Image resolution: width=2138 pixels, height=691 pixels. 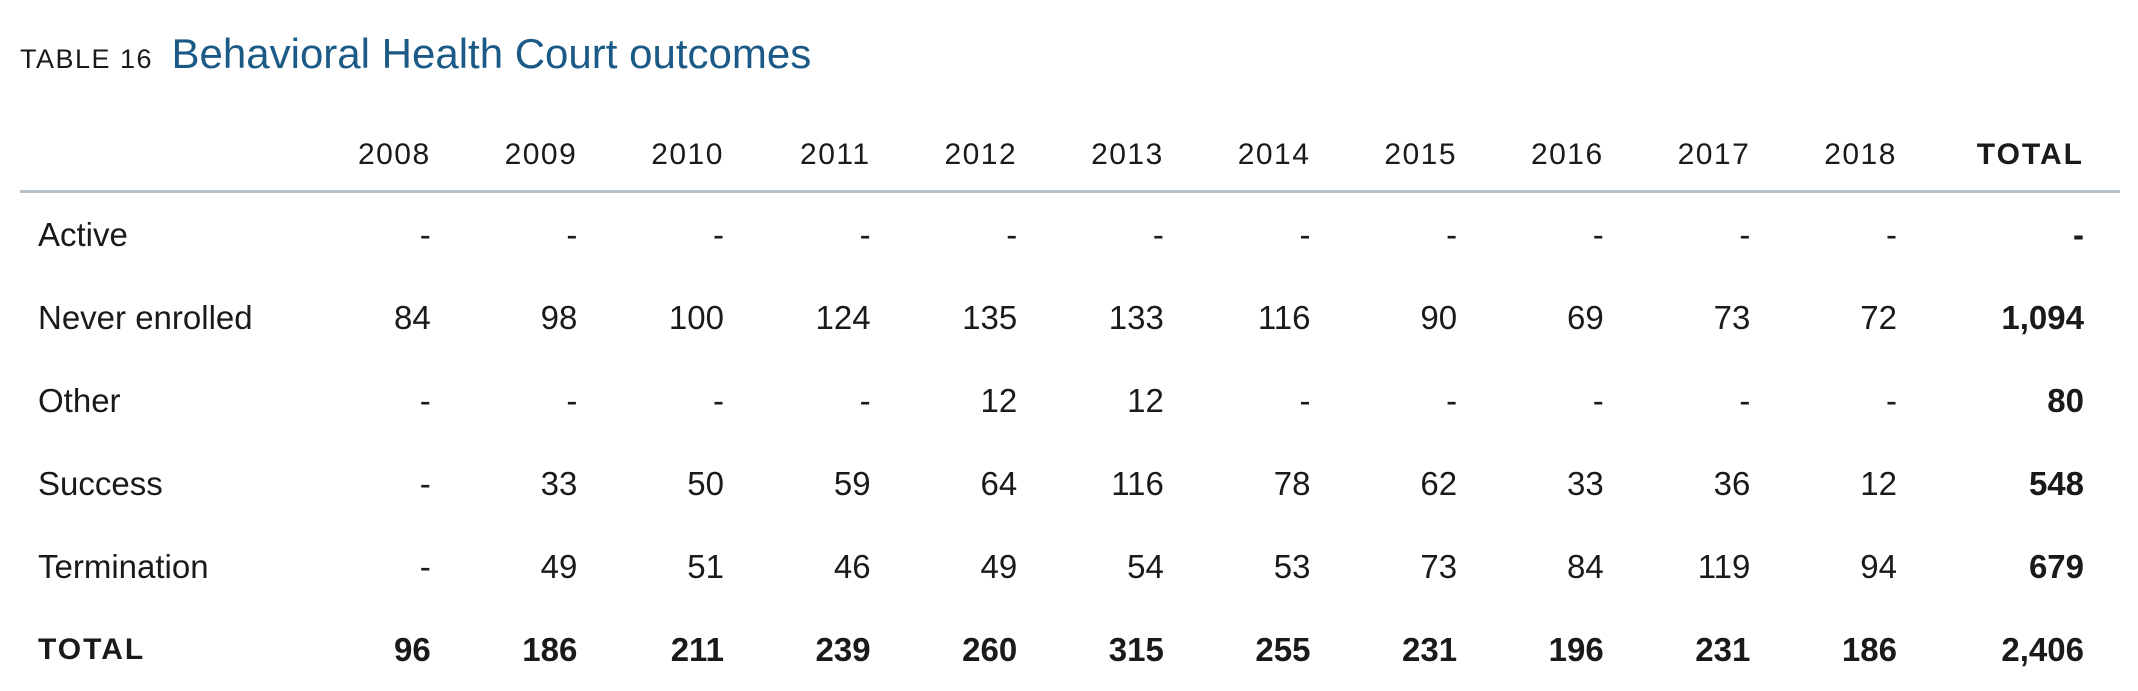 What do you see at coordinates (990, 649) in the screenshot?
I see `table-cell: 260` at bounding box center [990, 649].